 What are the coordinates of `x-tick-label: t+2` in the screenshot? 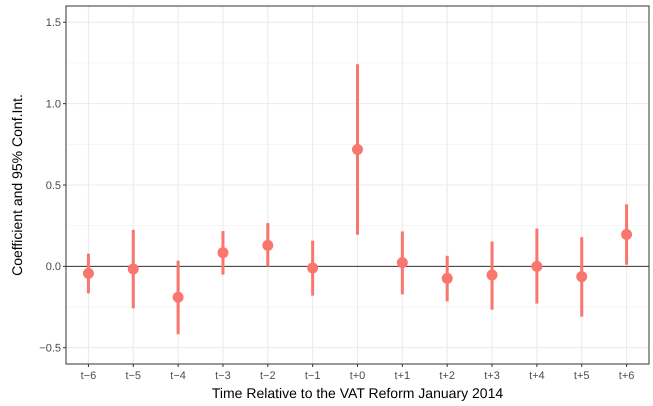 It's located at (447, 376).